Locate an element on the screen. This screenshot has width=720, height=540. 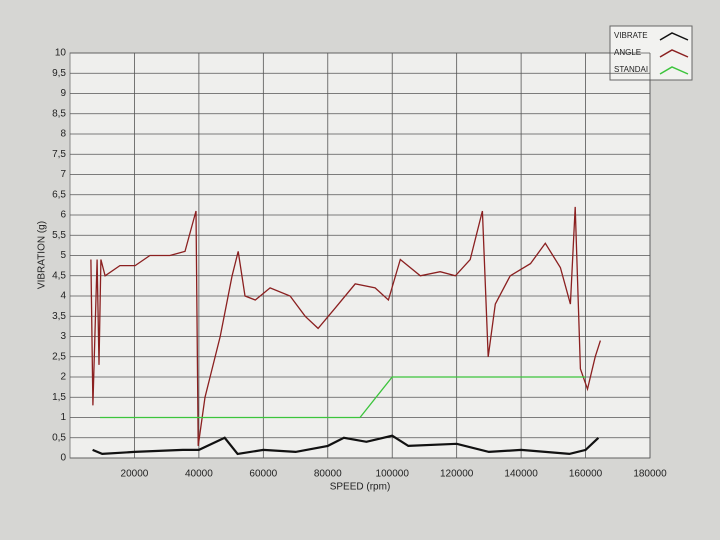
y-tick-label: 2 is located at coordinates (63, 377).